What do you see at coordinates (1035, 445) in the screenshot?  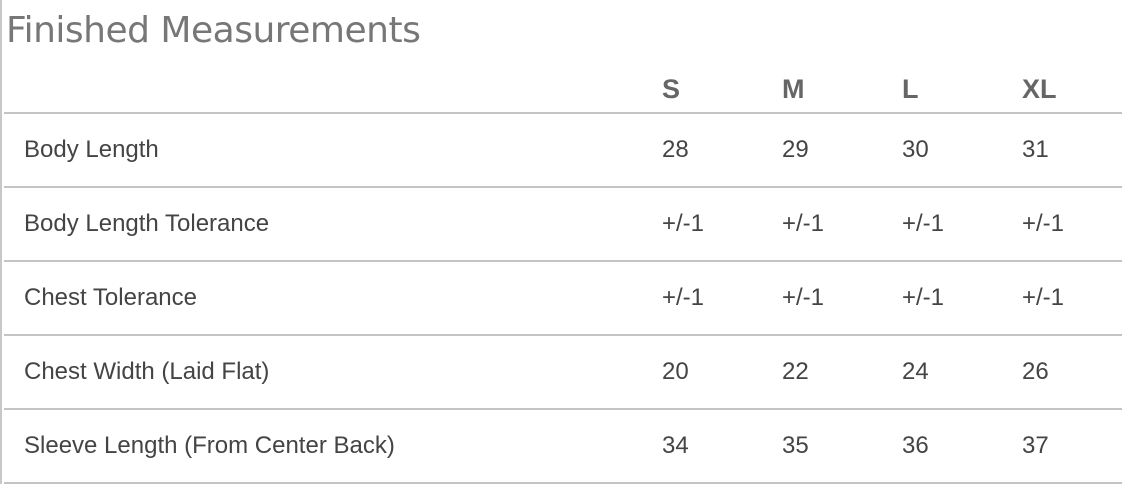 I see `row-value-xl: 37` at bounding box center [1035, 445].